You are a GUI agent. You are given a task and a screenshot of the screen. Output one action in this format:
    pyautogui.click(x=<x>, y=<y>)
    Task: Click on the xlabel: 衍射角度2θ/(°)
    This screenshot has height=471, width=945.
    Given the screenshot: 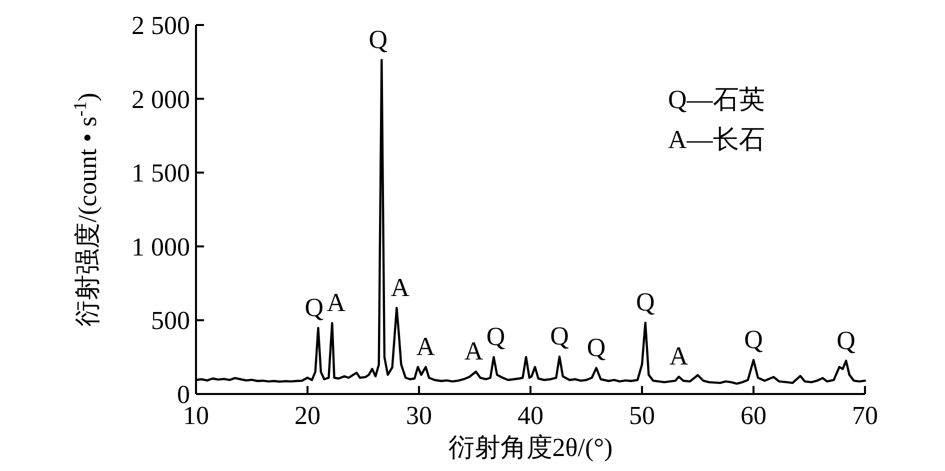 What is the action you would take?
    pyautogui.click(x=530, y=447)
    